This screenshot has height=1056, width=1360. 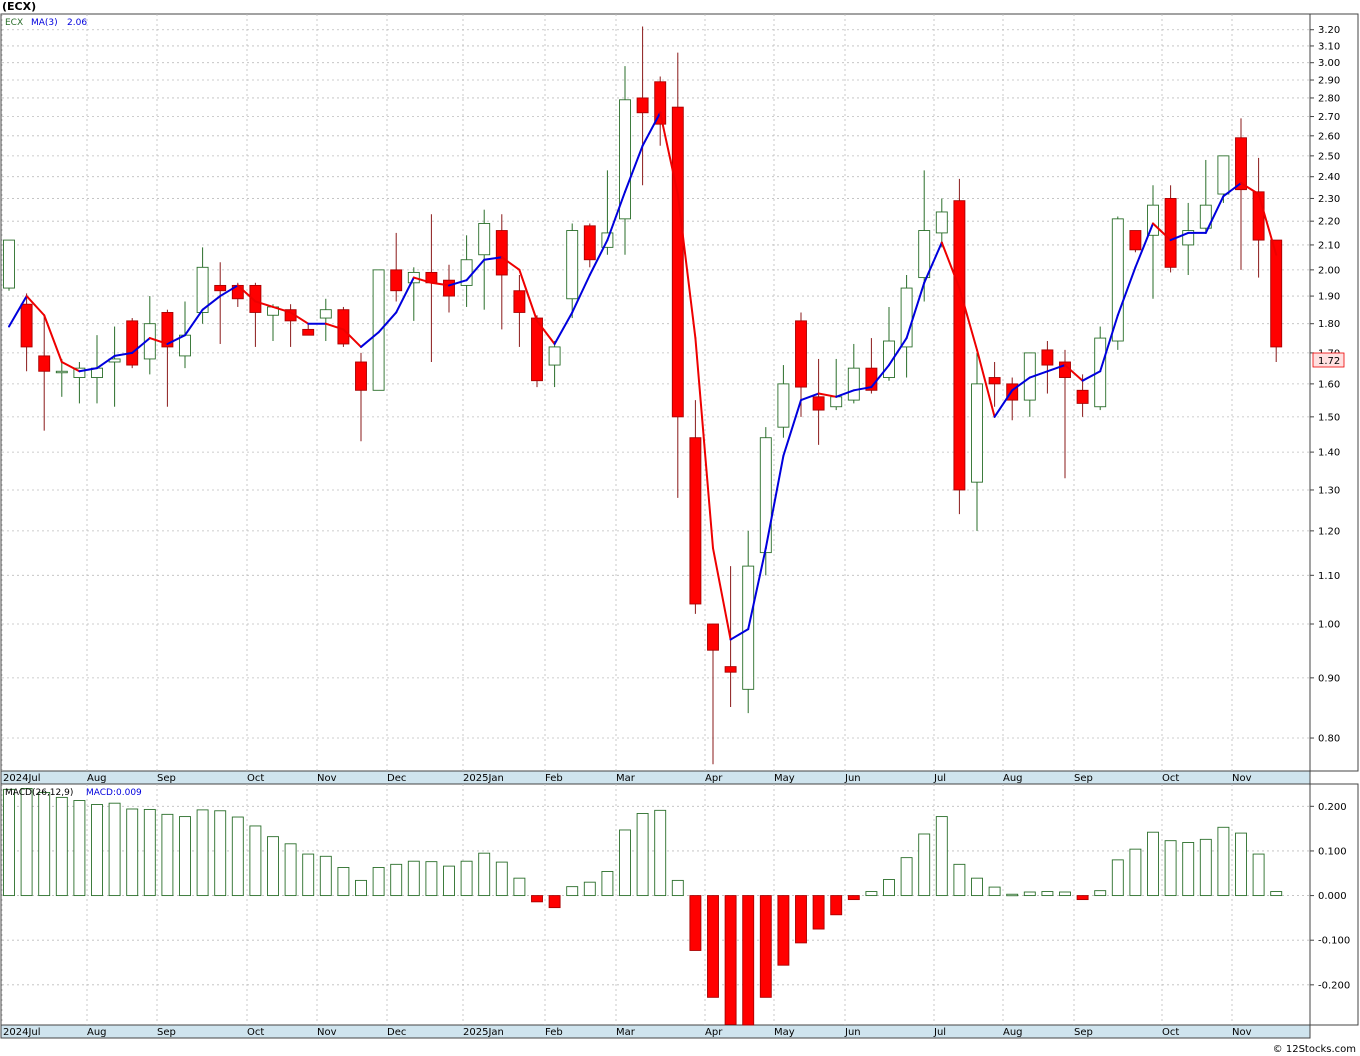 What do you see at coordinates (483, 1032) in the screenshot?
I see `macd-month-label: 2025Jan` at bounding box center [483, 1032].